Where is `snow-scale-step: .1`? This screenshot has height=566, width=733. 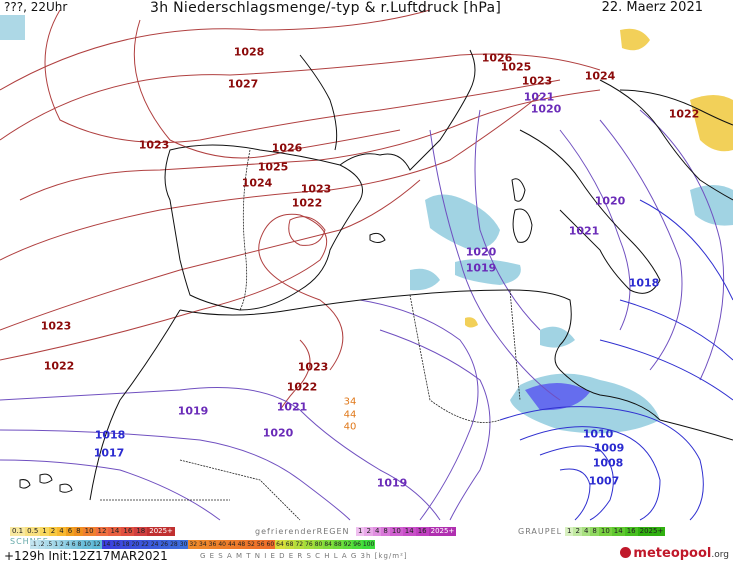 snow-scale-step: .1 is located at coordinates (34, 544).